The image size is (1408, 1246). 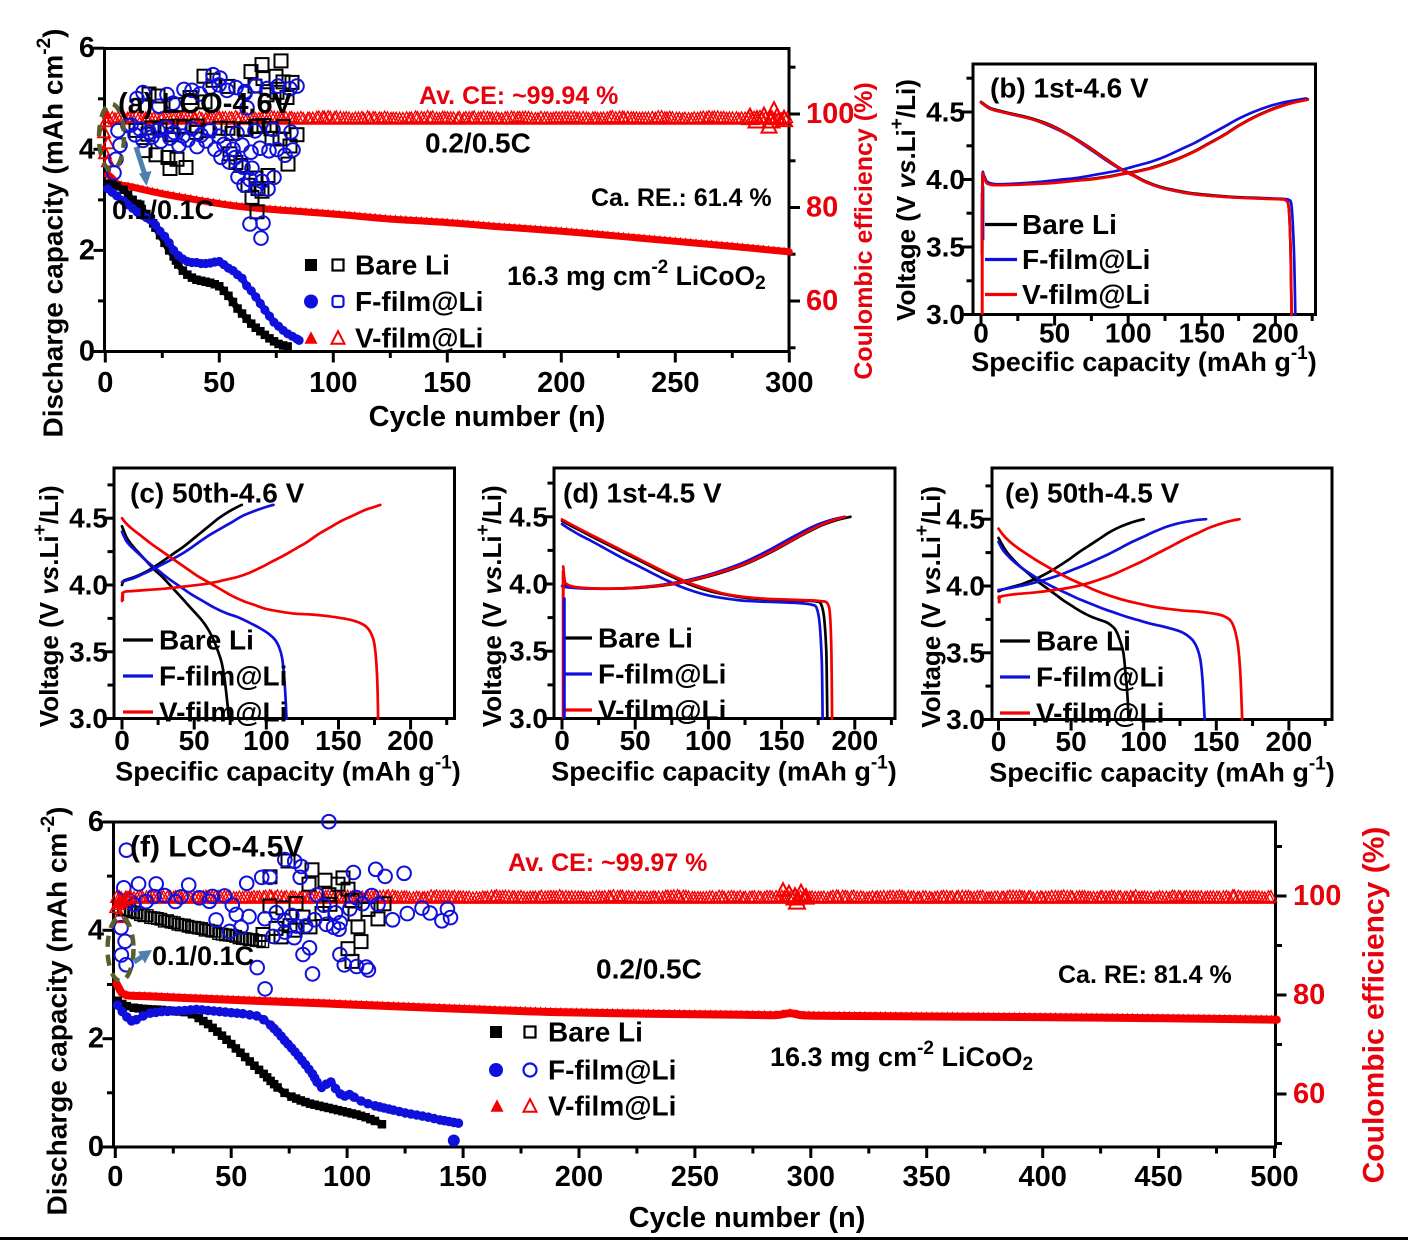 I want to click on svg-text: 16.3 mg cm-2​ LiCoO2, so click(x=901, y=1056).